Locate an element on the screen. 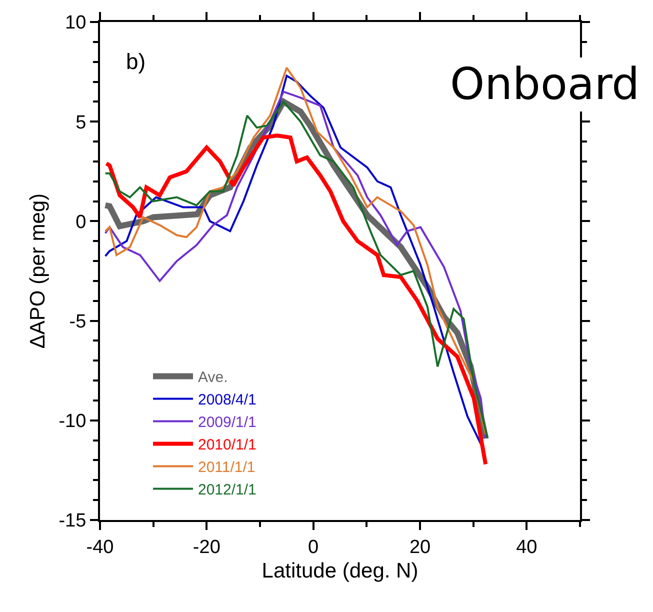 Image resolution: width=653 pixels, height=612 pixels. x-tick-label: 0 is located at coordinates (313, 547).